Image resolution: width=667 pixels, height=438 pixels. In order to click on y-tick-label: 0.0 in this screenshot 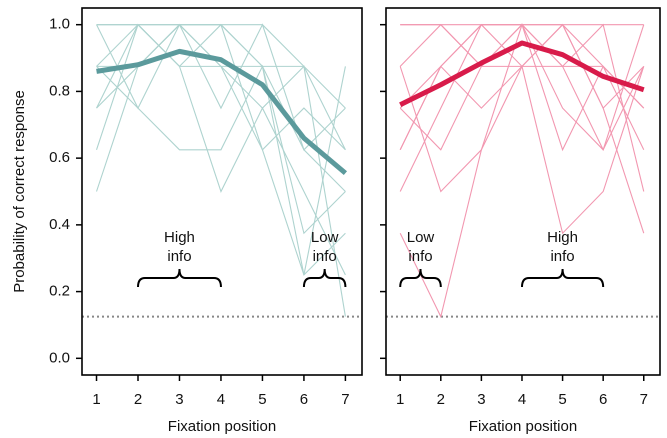, I will do `click(59, 357)`.